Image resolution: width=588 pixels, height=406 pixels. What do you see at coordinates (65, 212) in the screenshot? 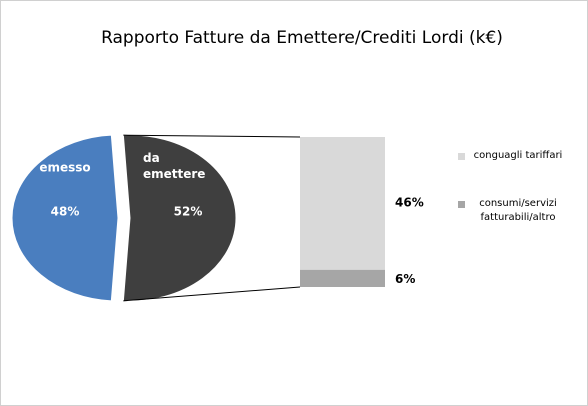
I see `slice-value-label: 48%` at bounding box center [65, 212].